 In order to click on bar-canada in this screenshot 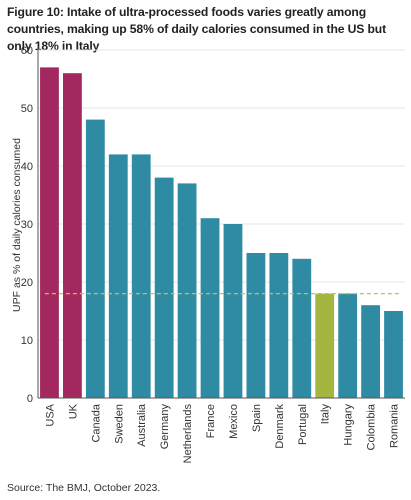, I will do `click(95, 258)`.